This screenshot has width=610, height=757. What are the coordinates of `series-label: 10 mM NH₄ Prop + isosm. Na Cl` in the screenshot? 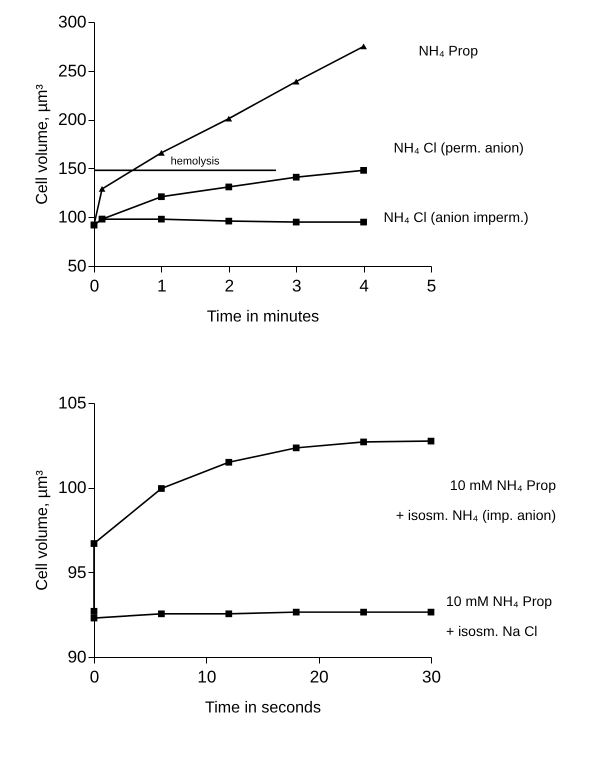 It's located at (499, 616).